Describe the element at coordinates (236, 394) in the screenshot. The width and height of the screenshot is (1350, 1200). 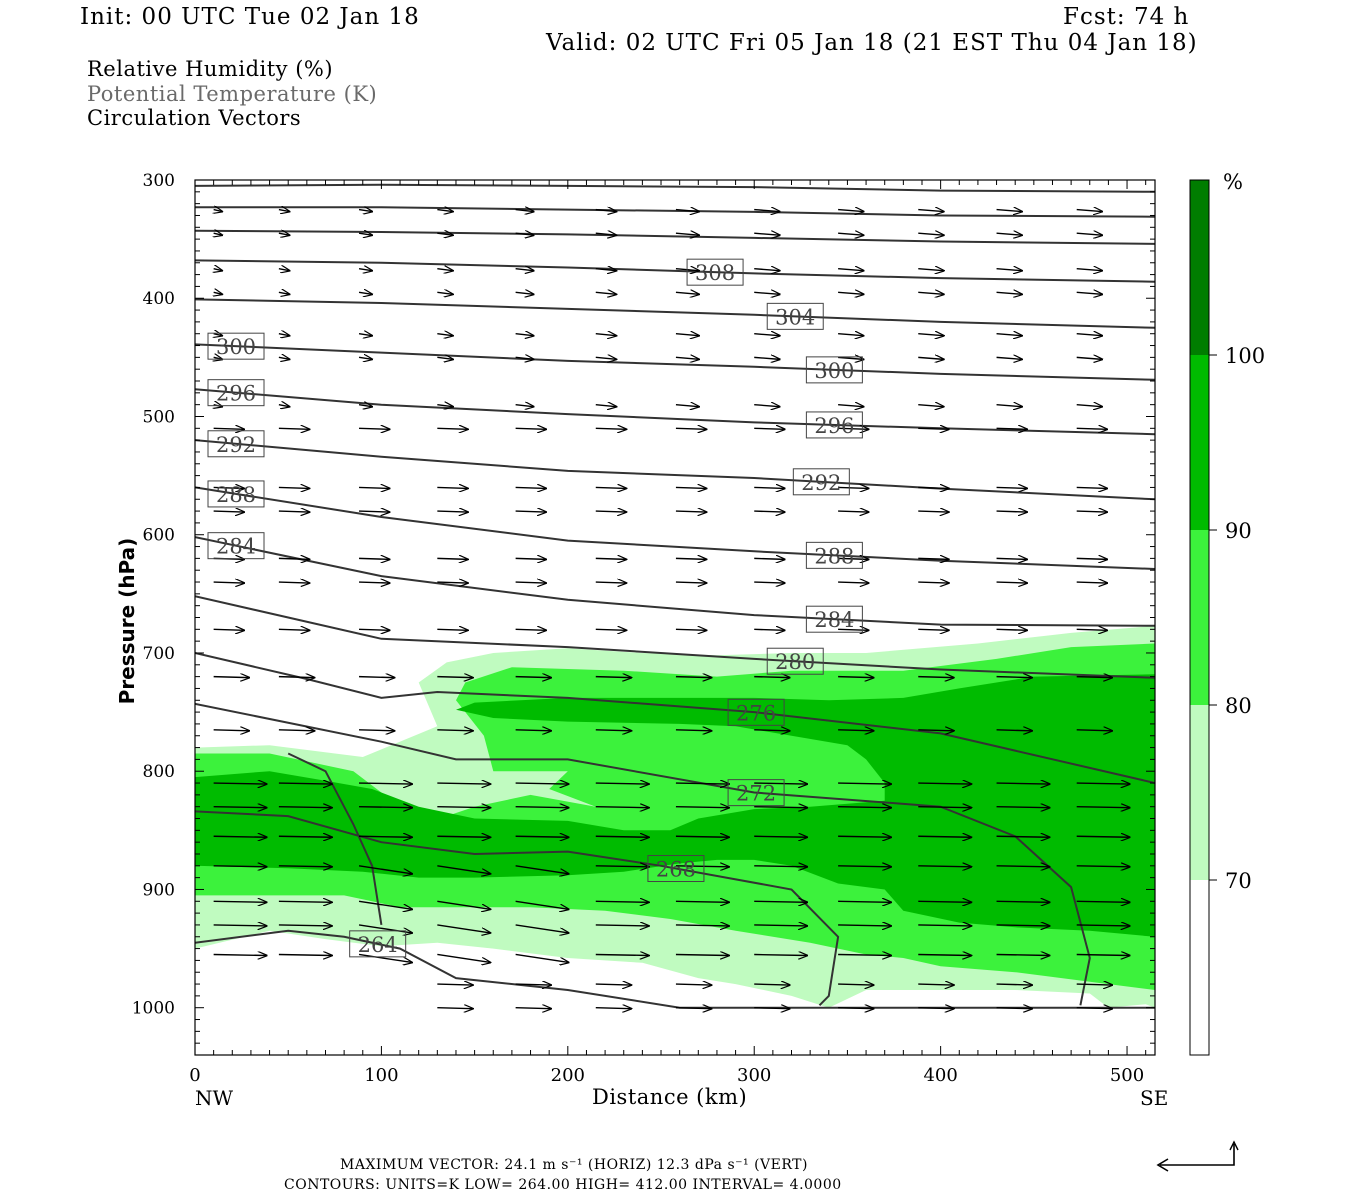
I see `isentrope-label-text: 296` at that location.